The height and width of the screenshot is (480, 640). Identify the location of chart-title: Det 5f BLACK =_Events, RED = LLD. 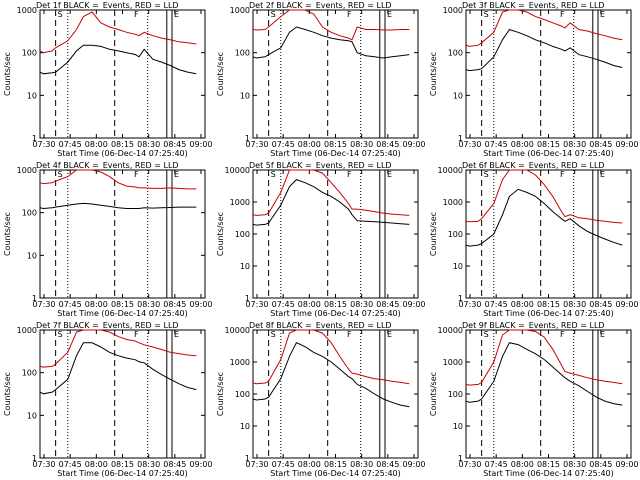
(320, 165).